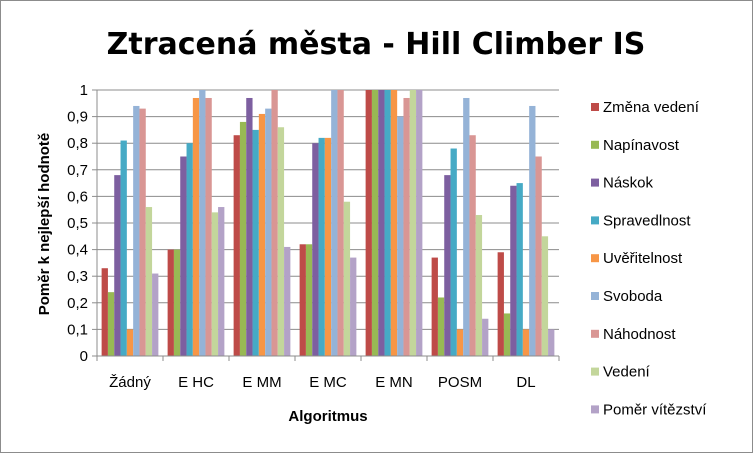 This screenshot has height=453, width=753. What do you see at coordinates (84, 356) in the screenshot?
I see `y-tick-label: 0` at bounding box center [84, 356].